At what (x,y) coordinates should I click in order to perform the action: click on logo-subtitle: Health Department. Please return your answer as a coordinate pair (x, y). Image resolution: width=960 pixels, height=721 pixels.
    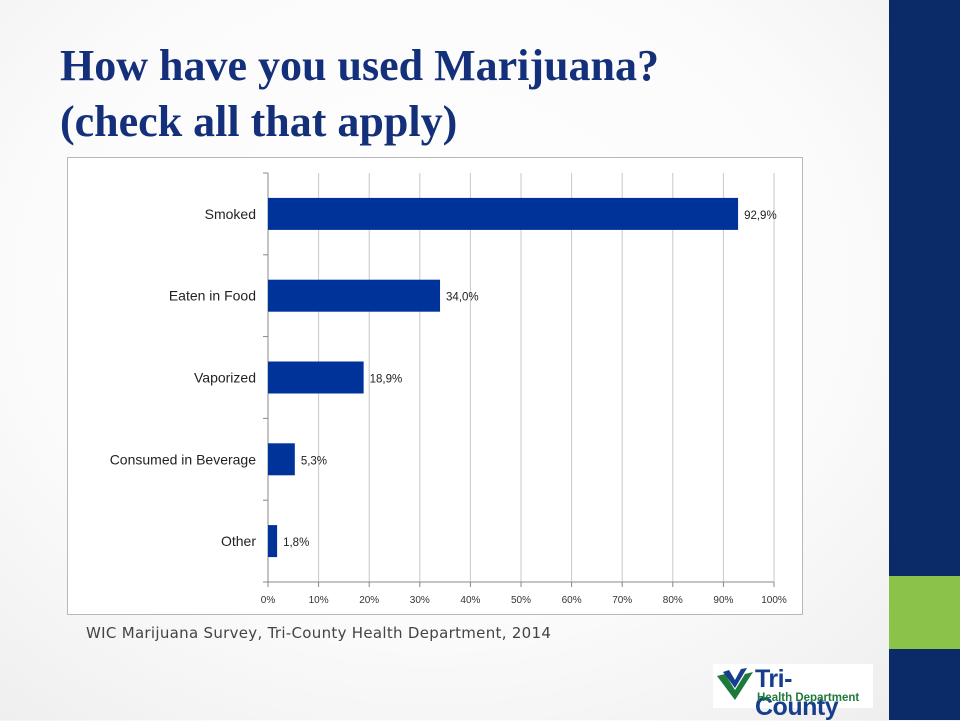
    Looking at the image, I should click on (808, 698).